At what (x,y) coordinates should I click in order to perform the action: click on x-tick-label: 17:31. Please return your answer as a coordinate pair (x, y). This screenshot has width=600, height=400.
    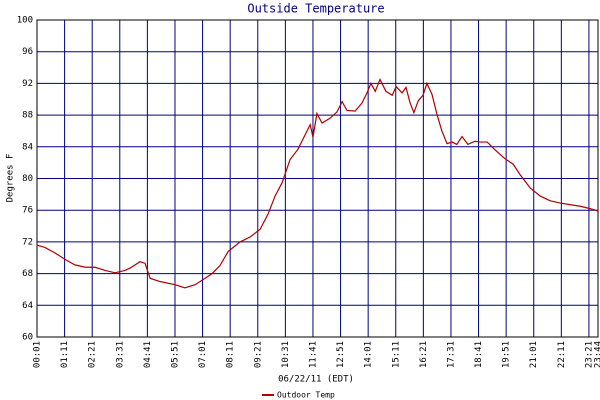
    Looking at the image, I should click on (451, 354).